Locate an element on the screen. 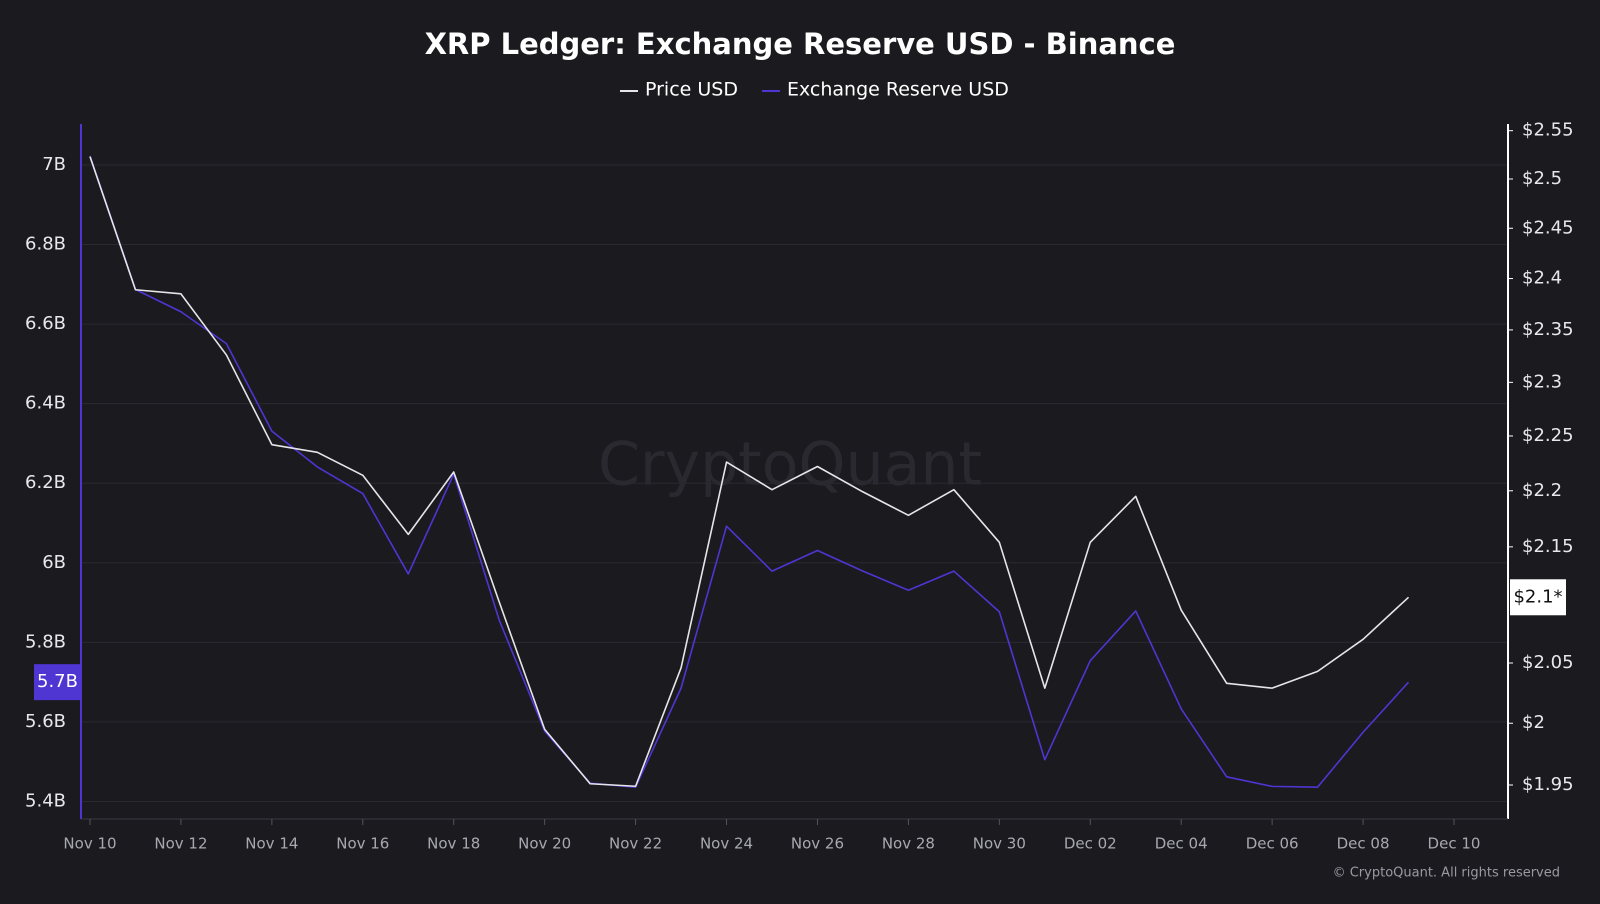  x-tick-label: Nov 20 is located at coordinates (544, 844).